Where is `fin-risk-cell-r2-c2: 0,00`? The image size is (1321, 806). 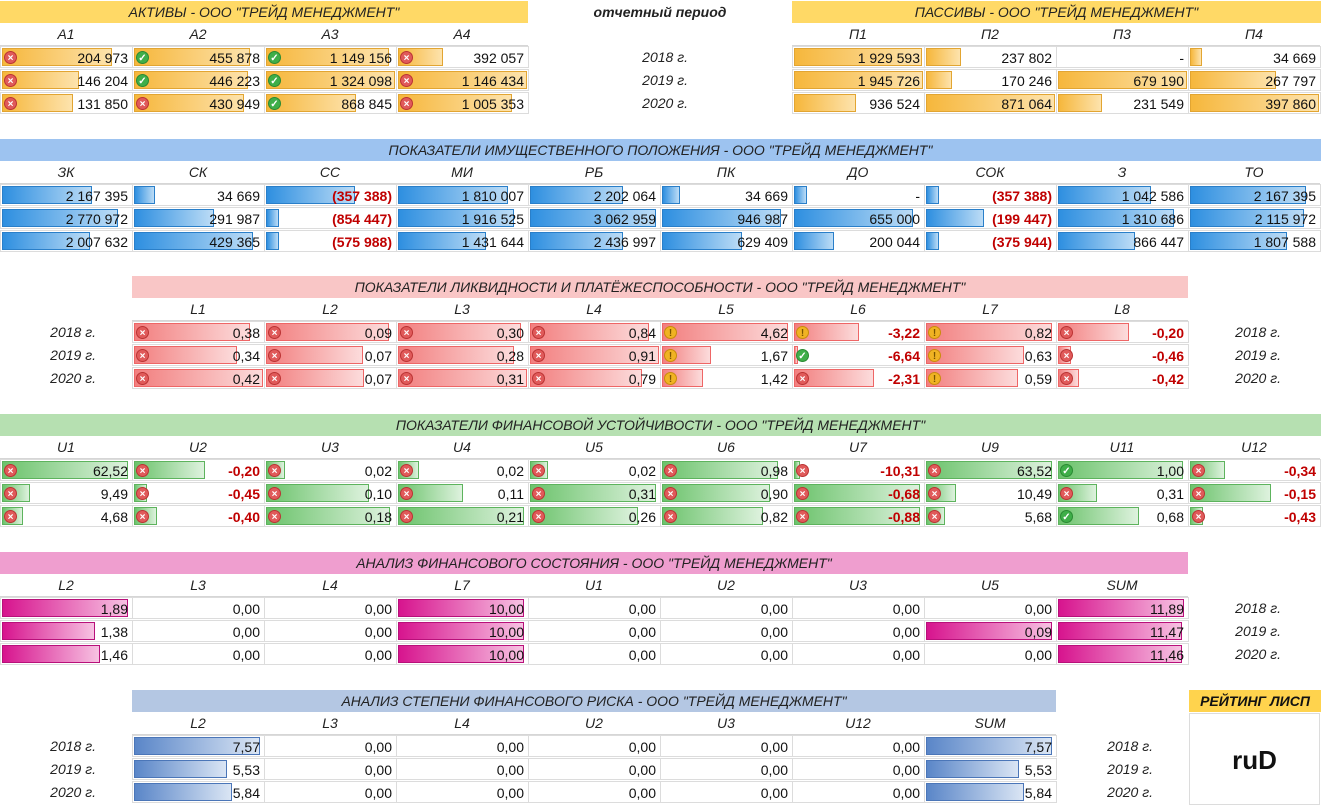
fin-risk-cell-r2-c2: 0,00 is located at coordinates (462, 792).